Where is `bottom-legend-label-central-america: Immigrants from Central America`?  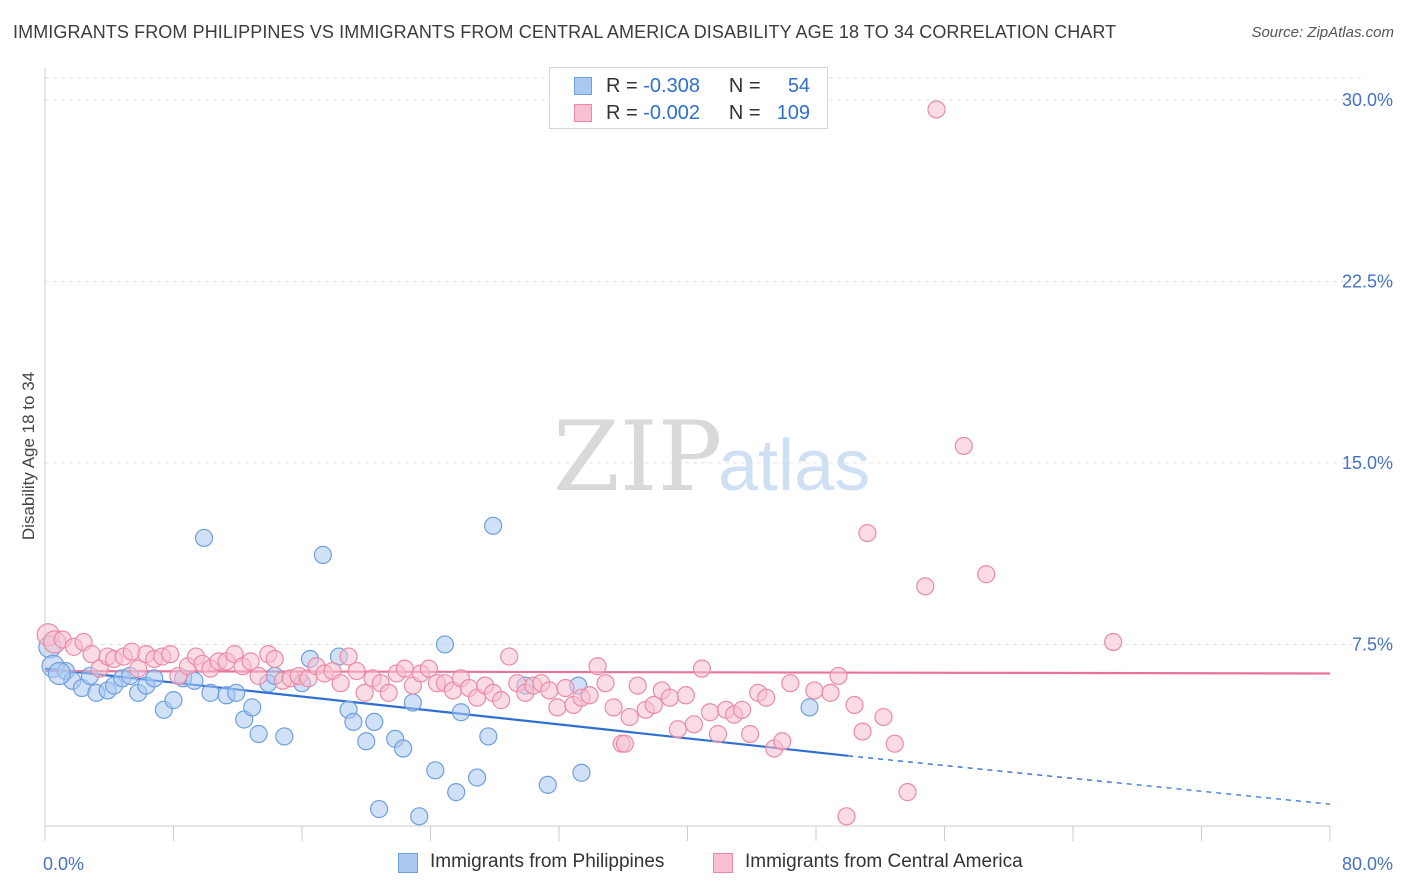
bottom-legend-label-central-america: Immigrants from Central America is located at coordinates (884, 861).